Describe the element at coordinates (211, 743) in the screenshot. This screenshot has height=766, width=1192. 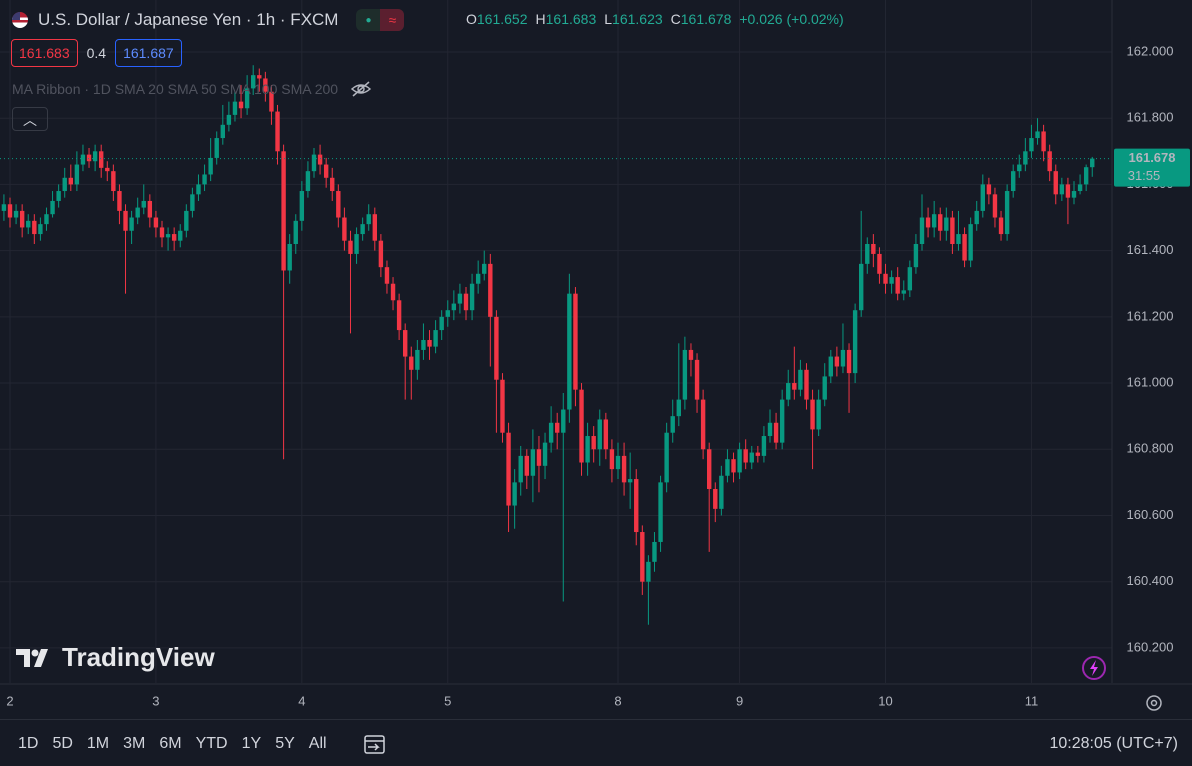
I see `range-button: YTD` at that location.